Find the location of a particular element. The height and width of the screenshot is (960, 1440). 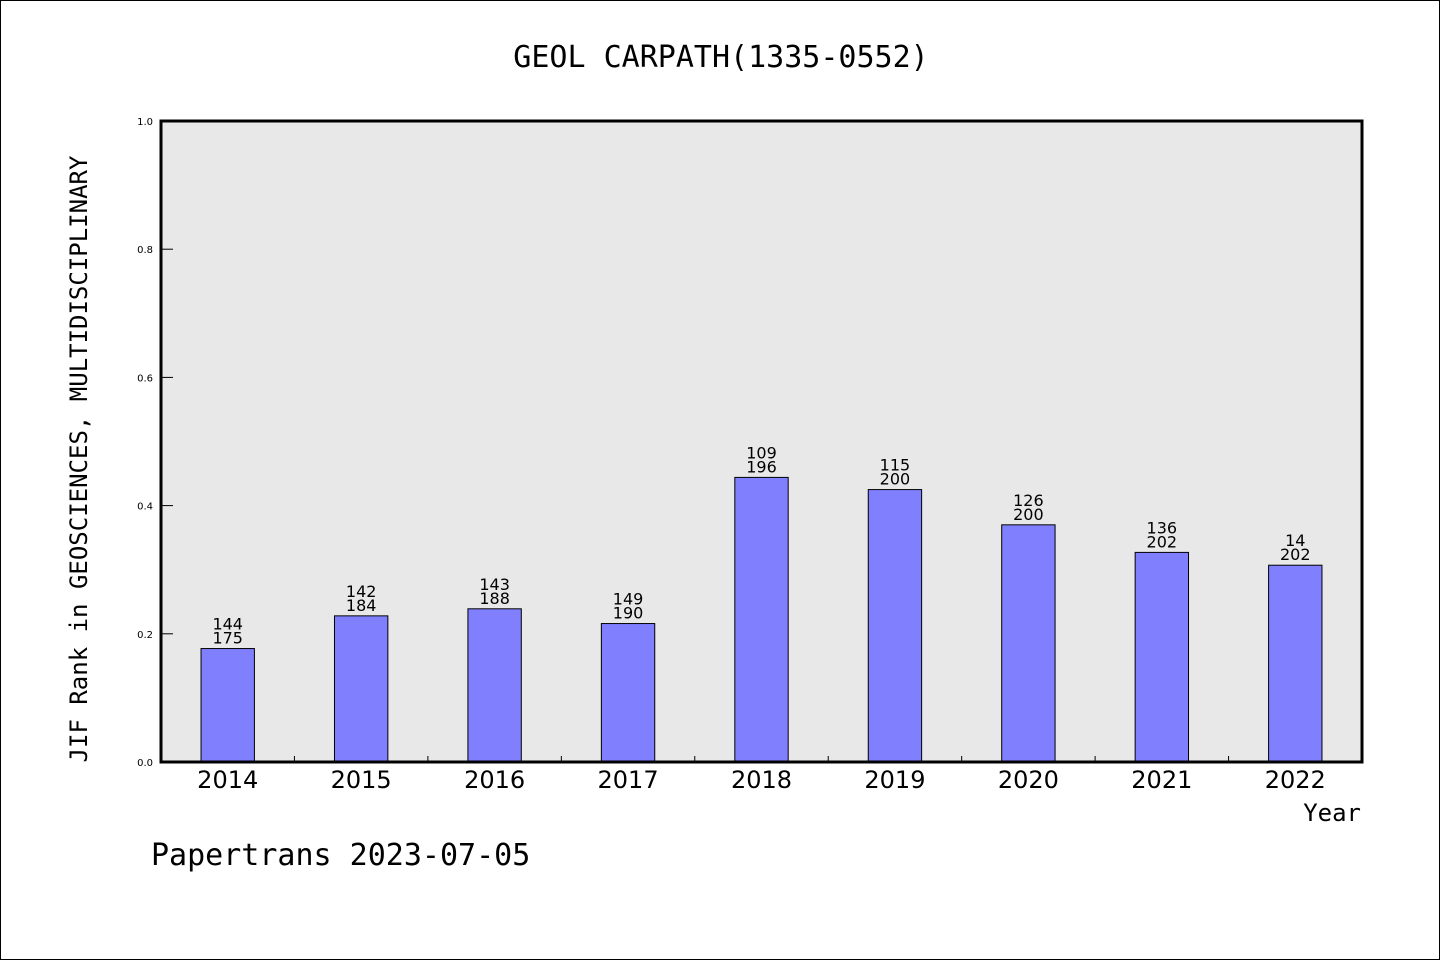

bar-label-rank-2019: 115 is located at coordinates (895, 465).